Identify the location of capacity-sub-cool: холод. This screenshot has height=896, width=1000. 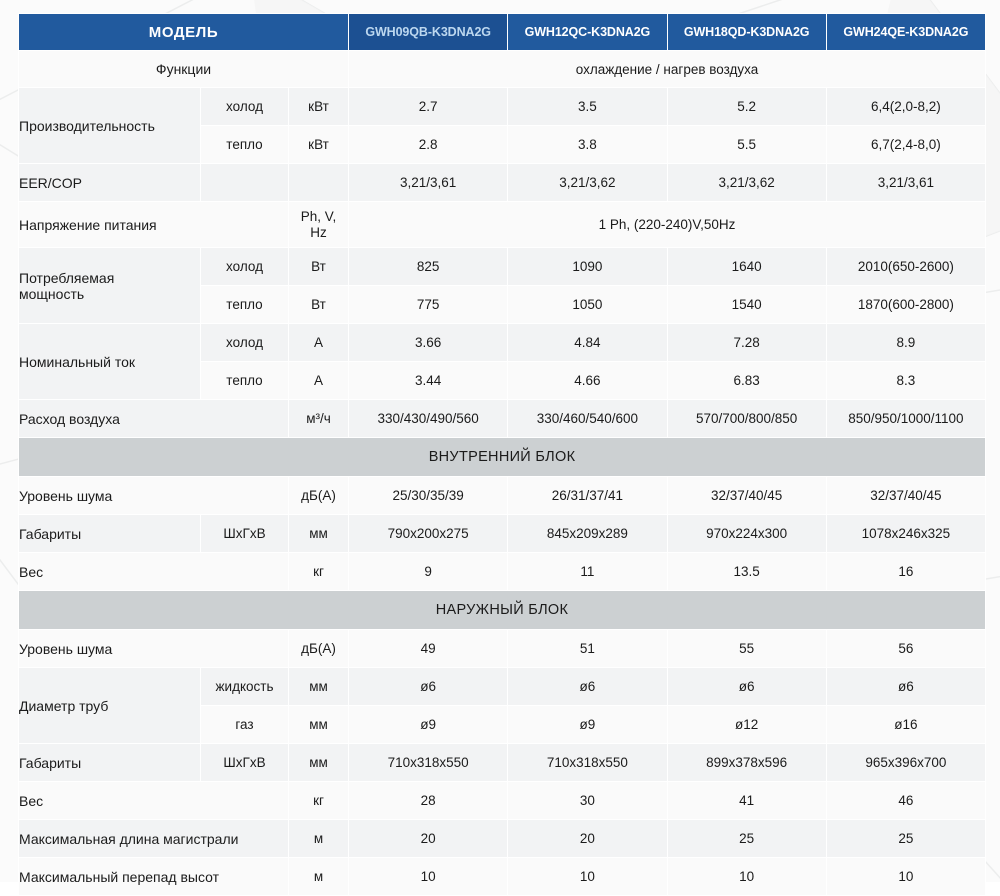
(244, 106).